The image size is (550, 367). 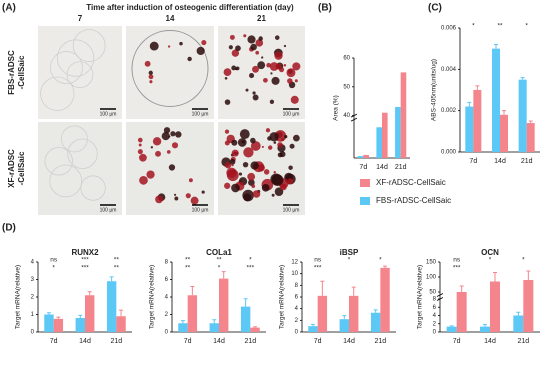 I want to click on y-axis-label: Area (%), so click(x=336, y=108).